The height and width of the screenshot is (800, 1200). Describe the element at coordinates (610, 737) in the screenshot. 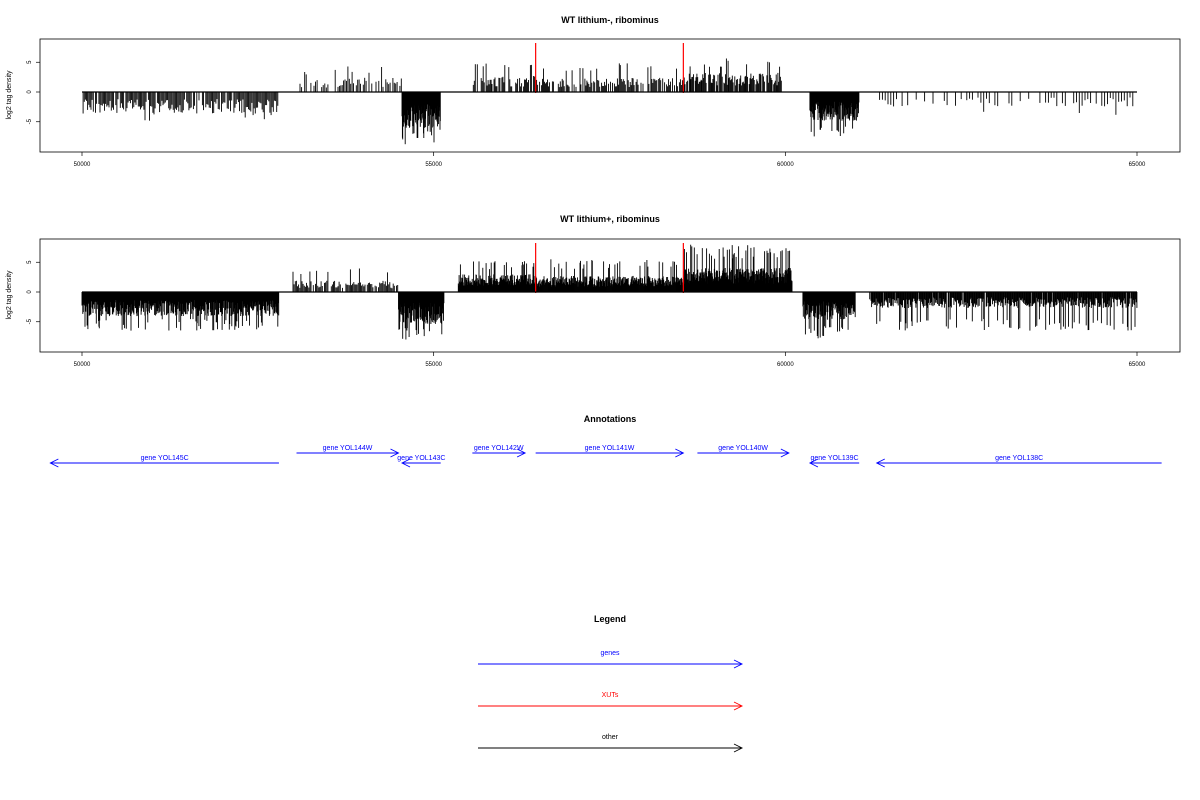

I see `legend-label: other` at that location.